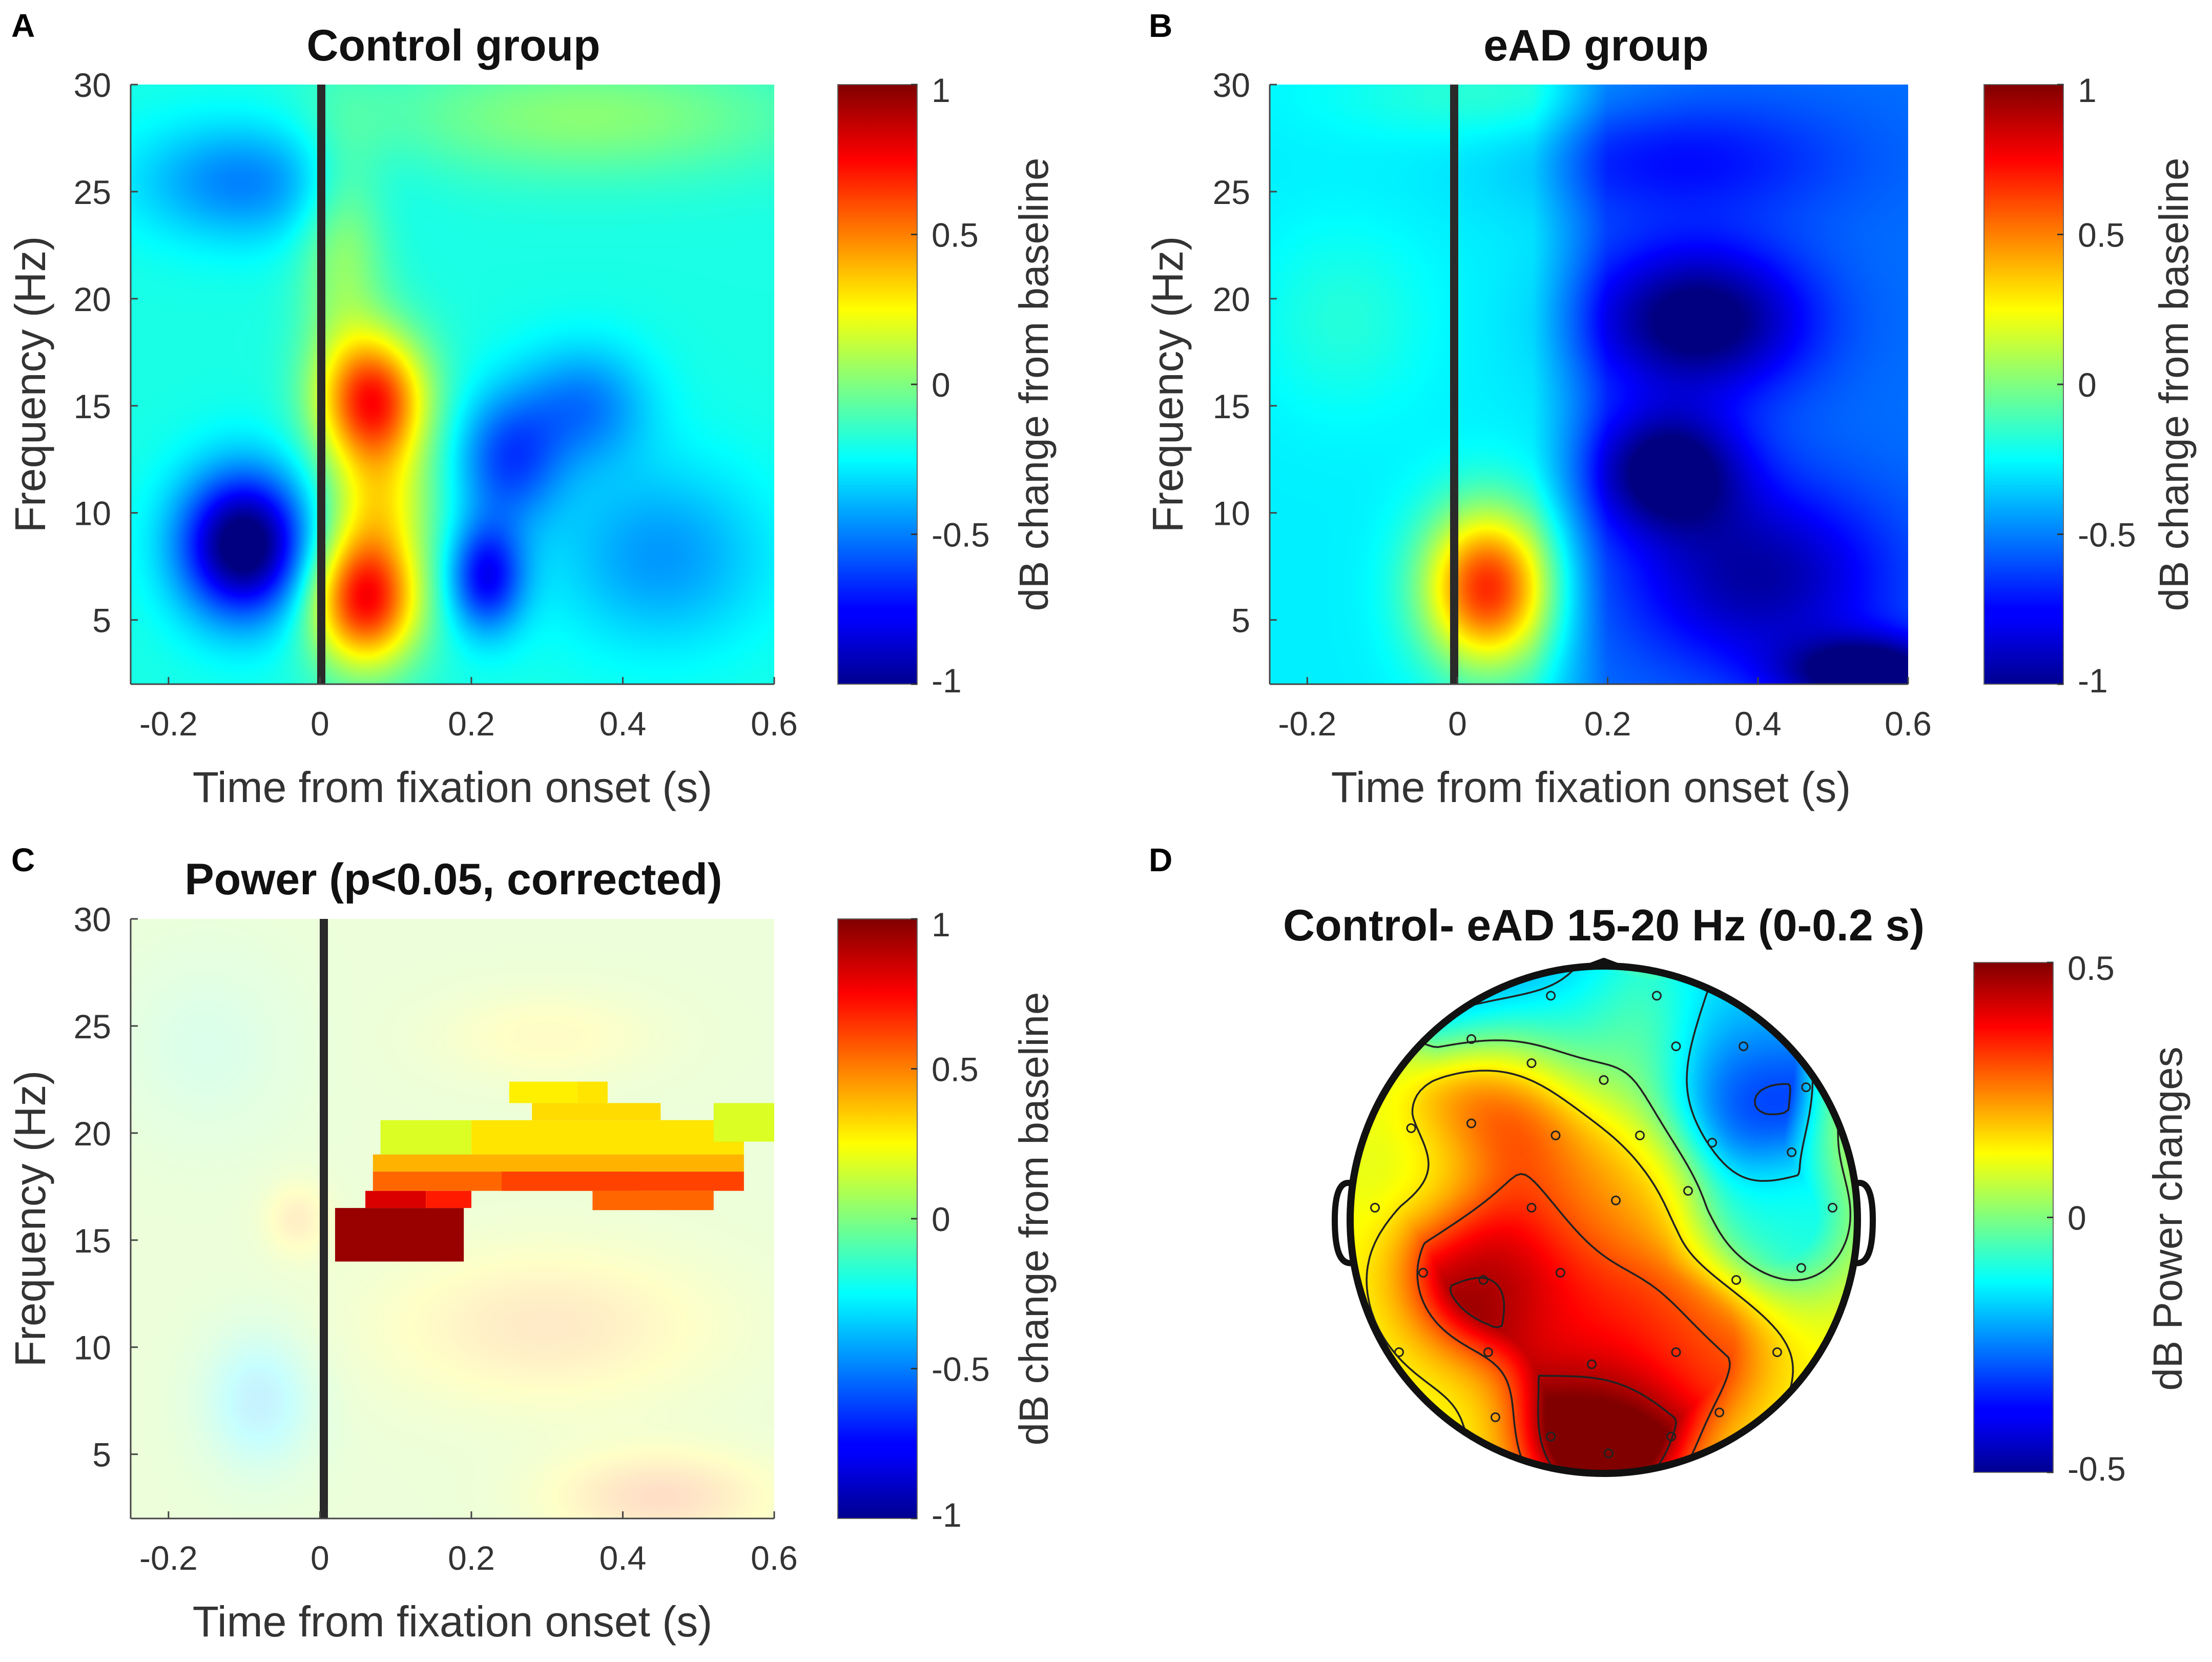 The height and width of the screenshot is (1662, 2212). I want to click on panel-a-ylabel: Frequency (Hz), so click(30, 384).